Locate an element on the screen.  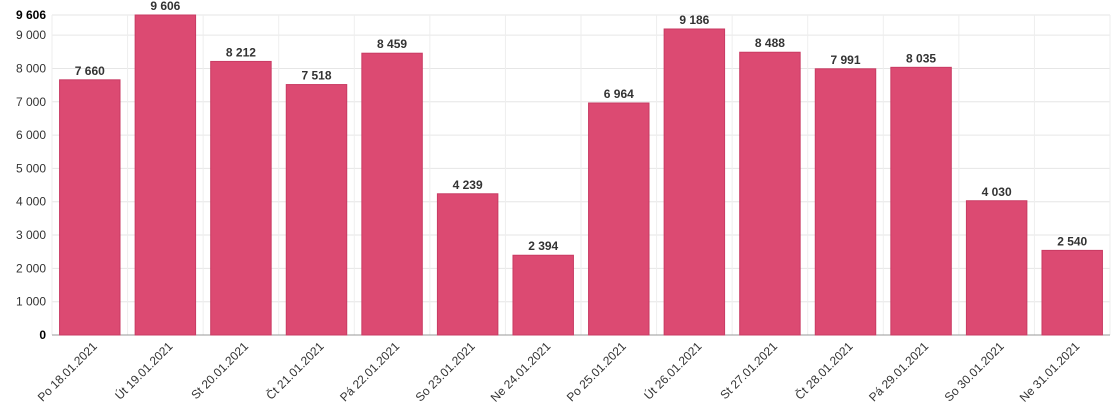
bar-value-label: 2 394 is located at coordinates (543, 246).